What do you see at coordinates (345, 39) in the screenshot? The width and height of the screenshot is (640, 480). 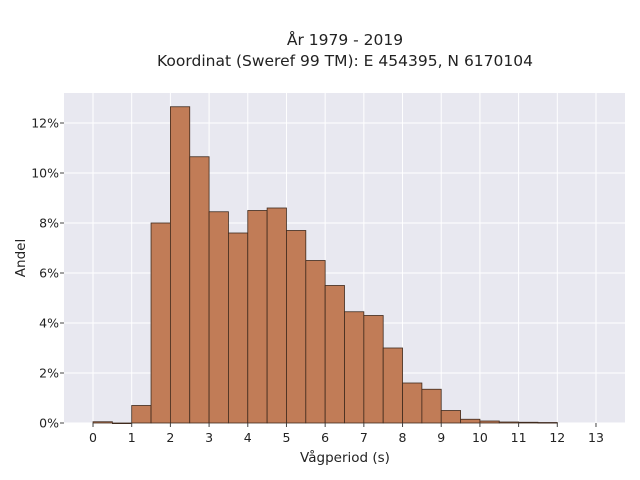 I see `chart-title: År 1979 - 2019` at bounding box center [345, 39].